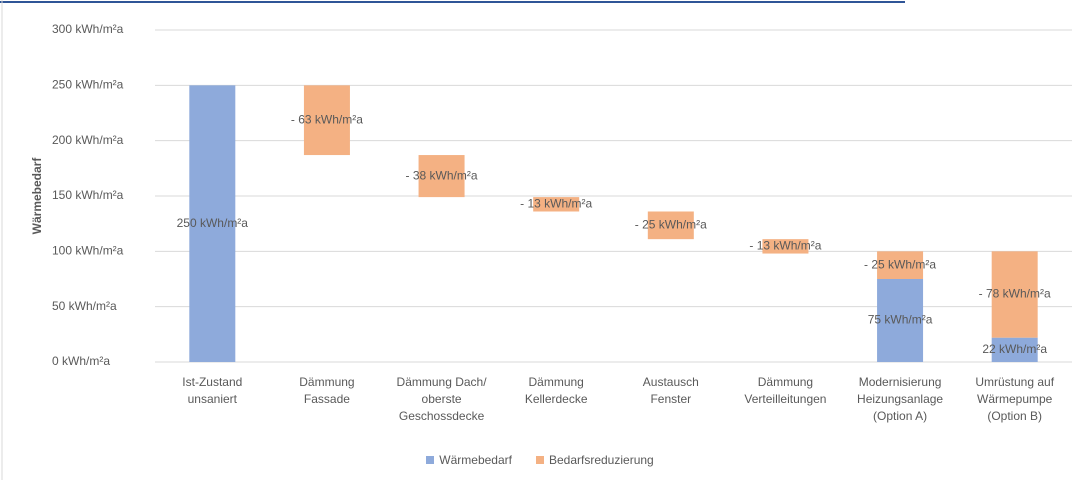 The image size is (1080, 480). I want to click on x-tick-label: Umrüstung auf Wärmepumpe (Option B), so click(1015, 399).